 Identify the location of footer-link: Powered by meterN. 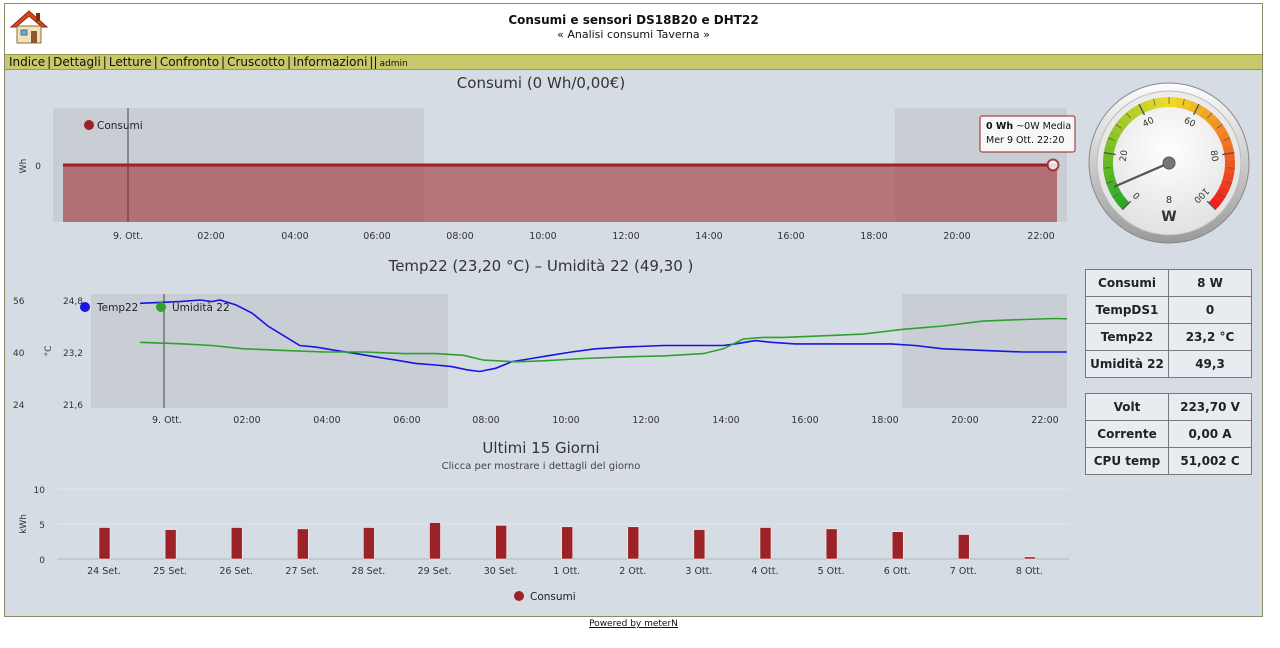
(633, 624).